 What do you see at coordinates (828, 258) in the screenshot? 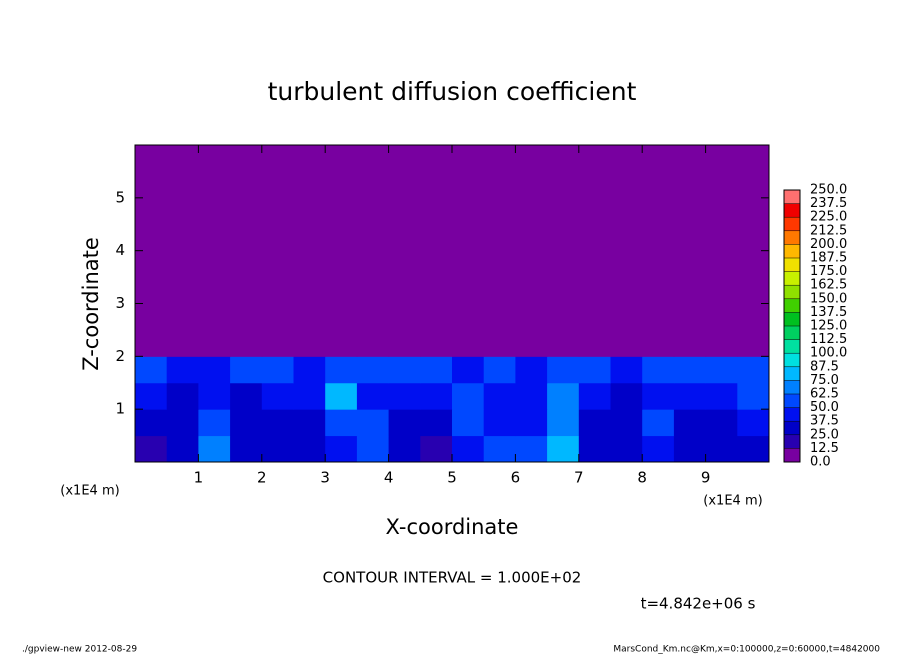
I see `colorbar-label: 187.5` at bounding box center [828, 258].